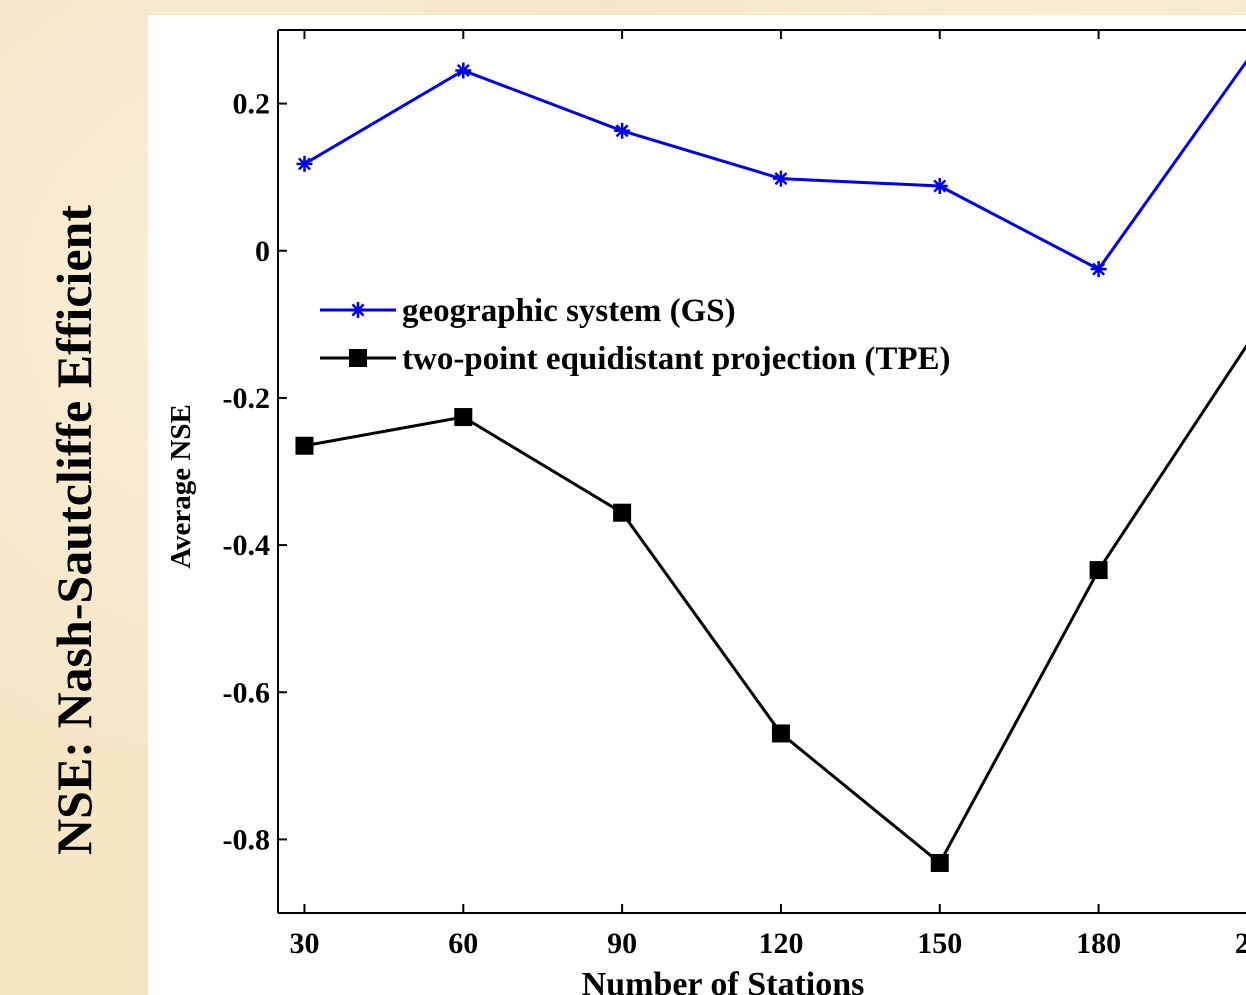 This screenshot has width=1246, height=995. I want to click on x-tick-label: 60, so click(463, 943).